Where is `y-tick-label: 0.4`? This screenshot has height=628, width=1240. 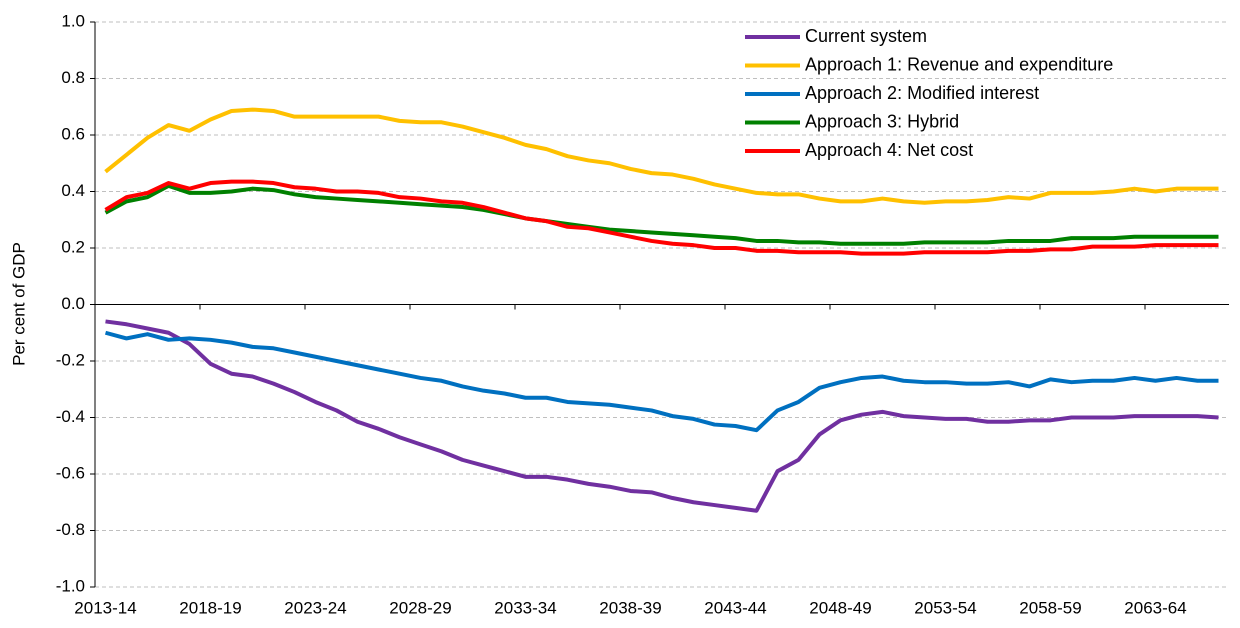 y-tick-label: 0.4 is located at coordinates (73, 190).